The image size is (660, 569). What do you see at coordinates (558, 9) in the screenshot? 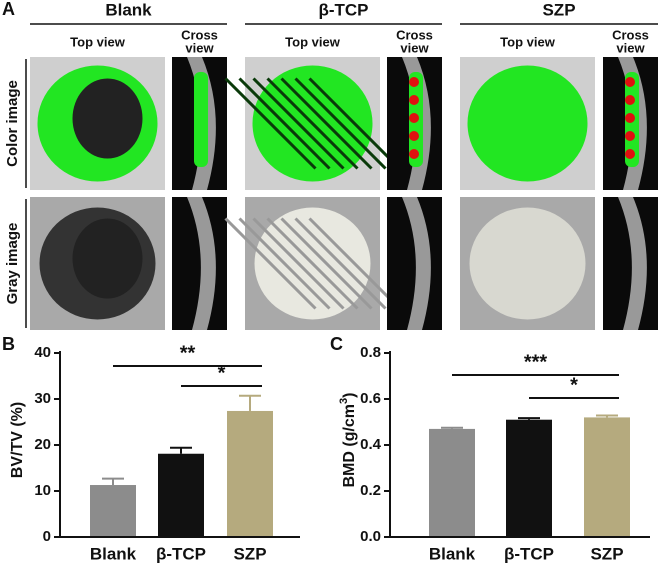
I see `group-title: SZP` at bounding box center [558, 9].